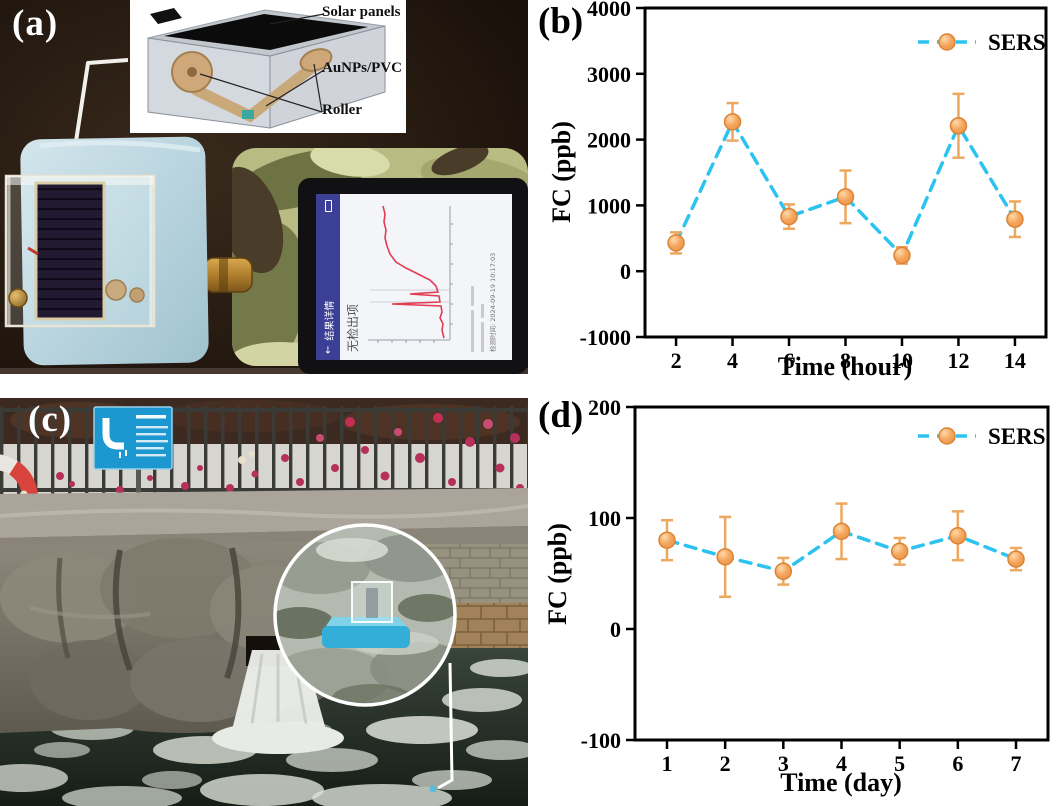 Image resolution: width=1058 pixels, height=806 pixels. What do you see at coordinates (482, 277) in the screenshot?
I see `phone-result-info: 检测时间: 2024-09-19 10:17:03` at bounding box center [482, 277].